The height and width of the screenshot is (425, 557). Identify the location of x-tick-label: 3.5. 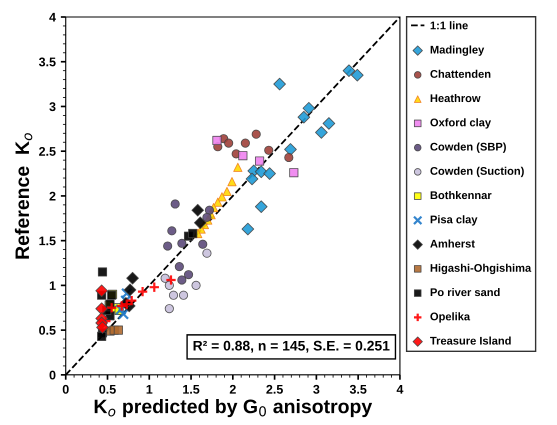
(358, 389).